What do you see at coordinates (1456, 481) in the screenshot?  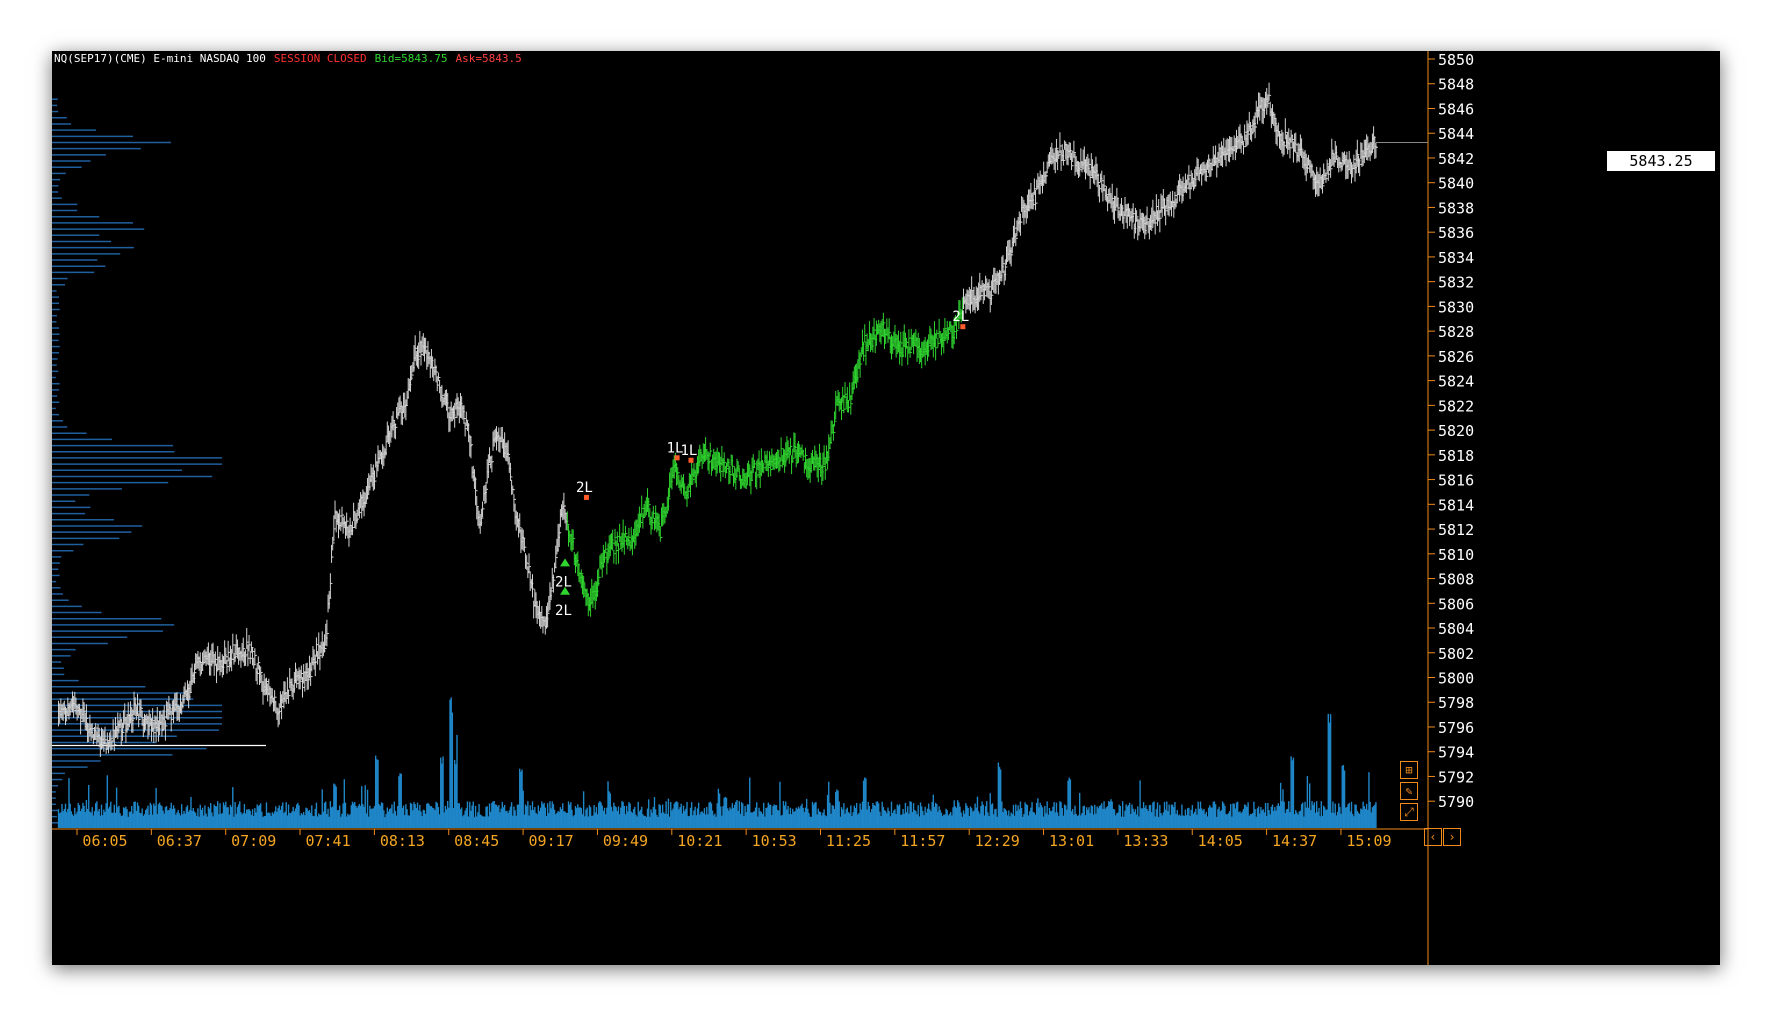 I see `price-tick-label: 5816` at bounding box center [1456, 481].